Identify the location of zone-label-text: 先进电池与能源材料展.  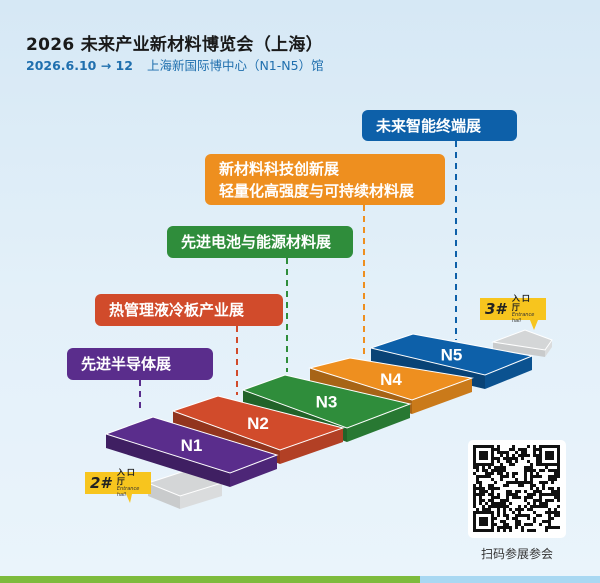
(256, 242).